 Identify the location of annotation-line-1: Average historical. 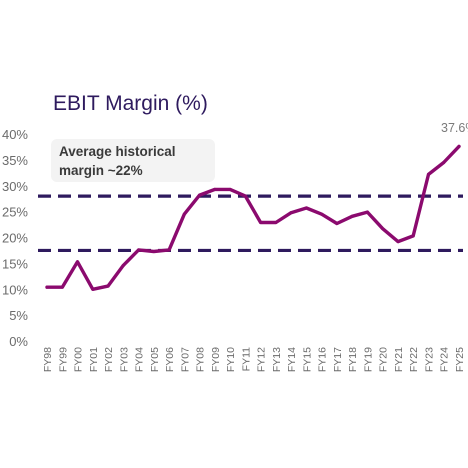
(117, 151).